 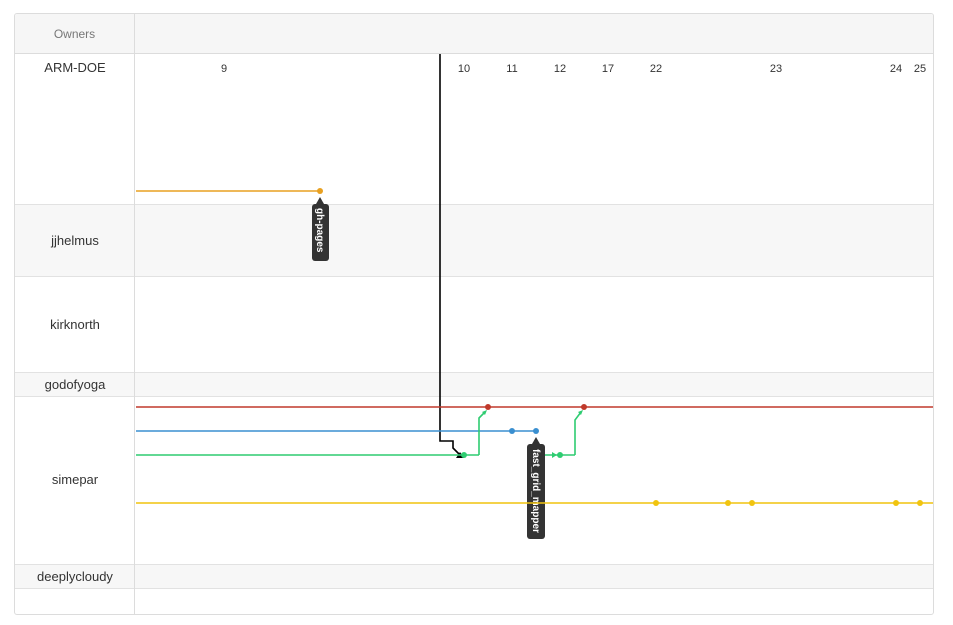 What do you see at coordinates (474, 577) in the screenshot?
I see `owner-row-deeplycloudy: deeplycloudy` at bounding box center [474, 577].